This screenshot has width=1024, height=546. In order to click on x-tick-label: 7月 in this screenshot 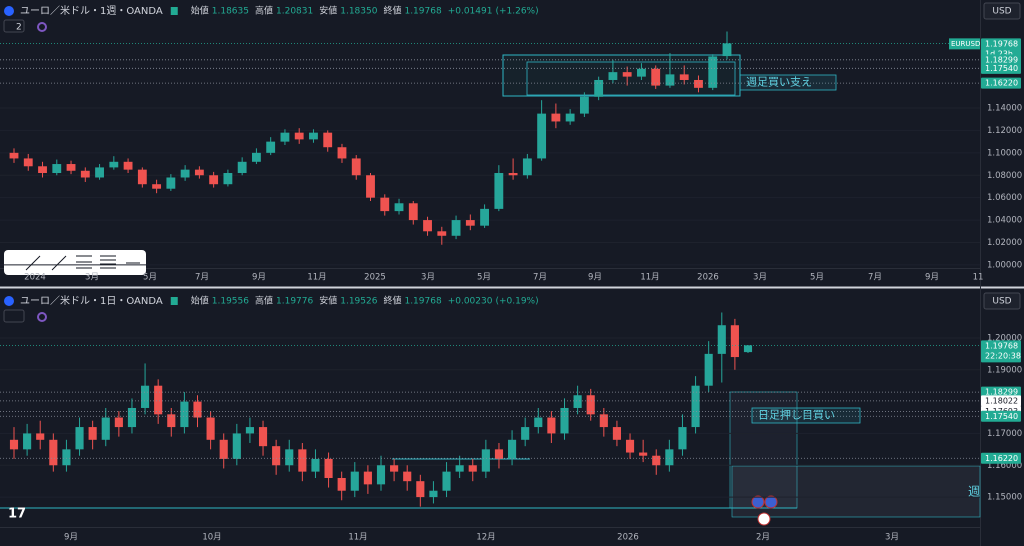, I will do `click(540, 278)`.